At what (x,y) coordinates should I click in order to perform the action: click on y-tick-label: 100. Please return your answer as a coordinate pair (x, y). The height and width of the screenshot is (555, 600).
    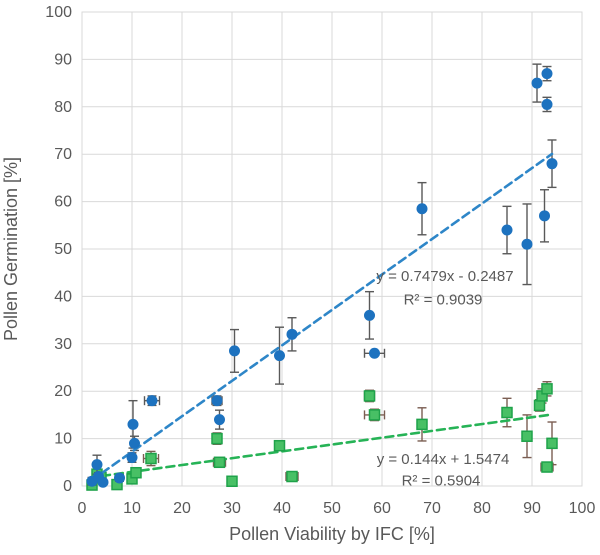
    Looking at the image, I should click on (58, 12).